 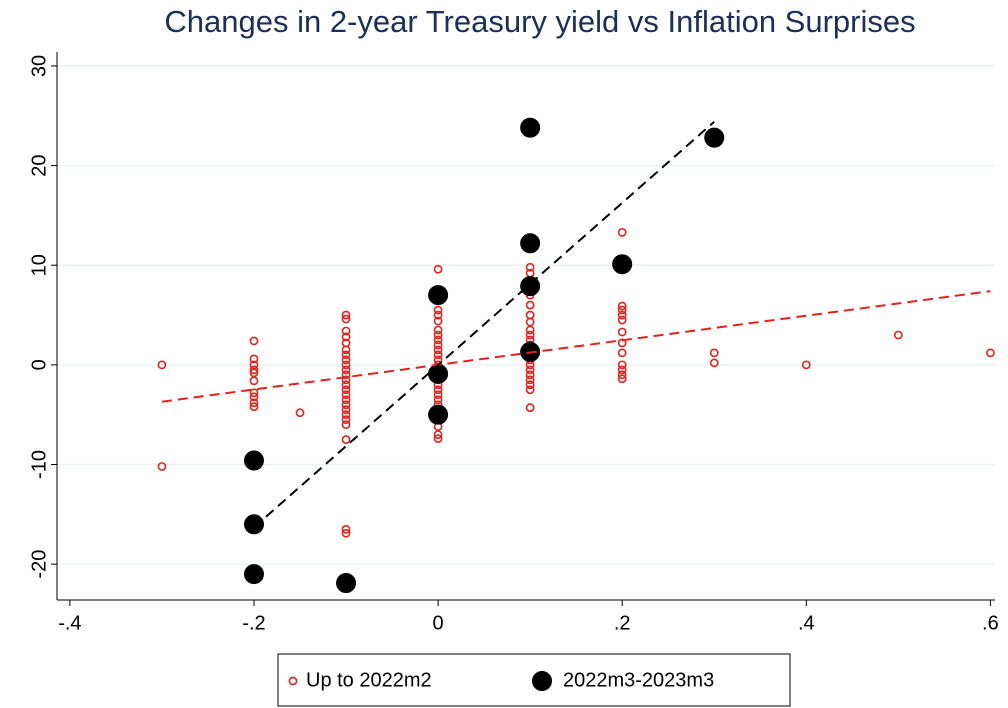 I want to click on y-tick-label: 20, so click(x=39, y=165).